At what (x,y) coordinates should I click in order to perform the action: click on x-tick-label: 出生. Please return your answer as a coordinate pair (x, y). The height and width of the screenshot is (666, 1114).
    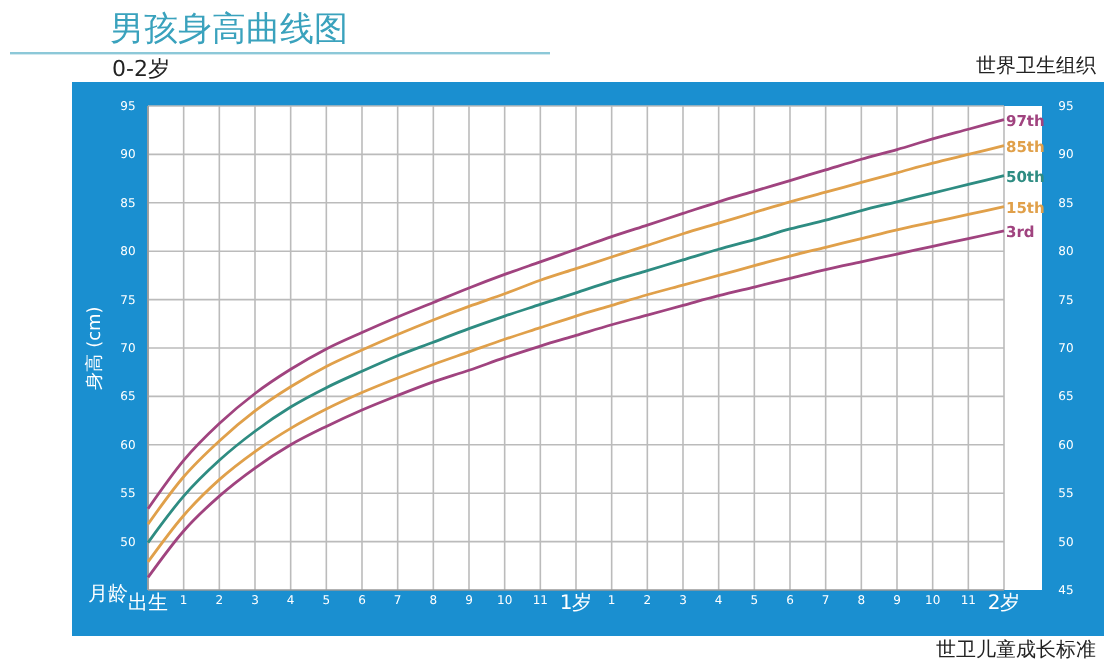
    Looking at the image, I should click on (148, 602).